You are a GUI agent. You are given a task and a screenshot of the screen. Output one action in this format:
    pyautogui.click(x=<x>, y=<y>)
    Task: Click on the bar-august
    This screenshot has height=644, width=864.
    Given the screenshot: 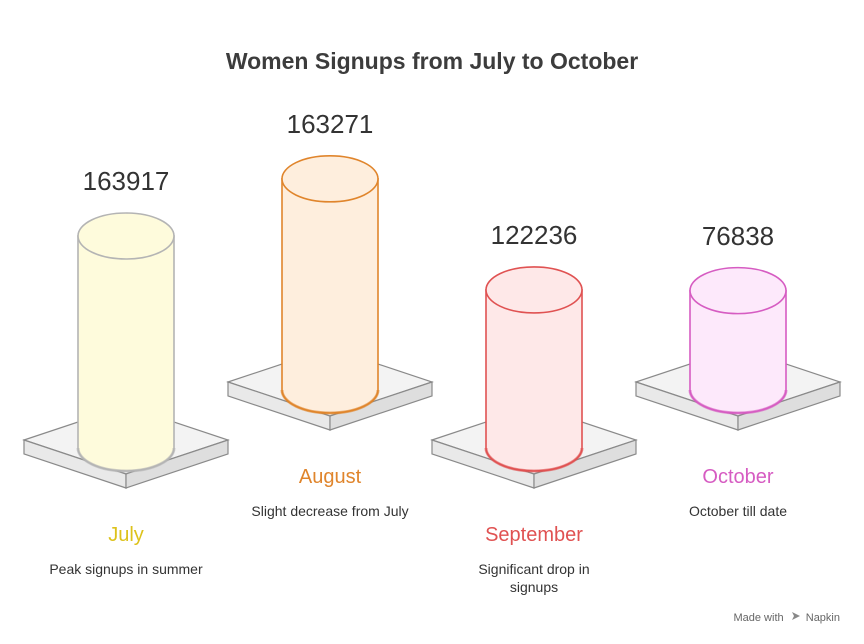 What is the action you would take?
    pyautogui.click(x=330, y=296)
    